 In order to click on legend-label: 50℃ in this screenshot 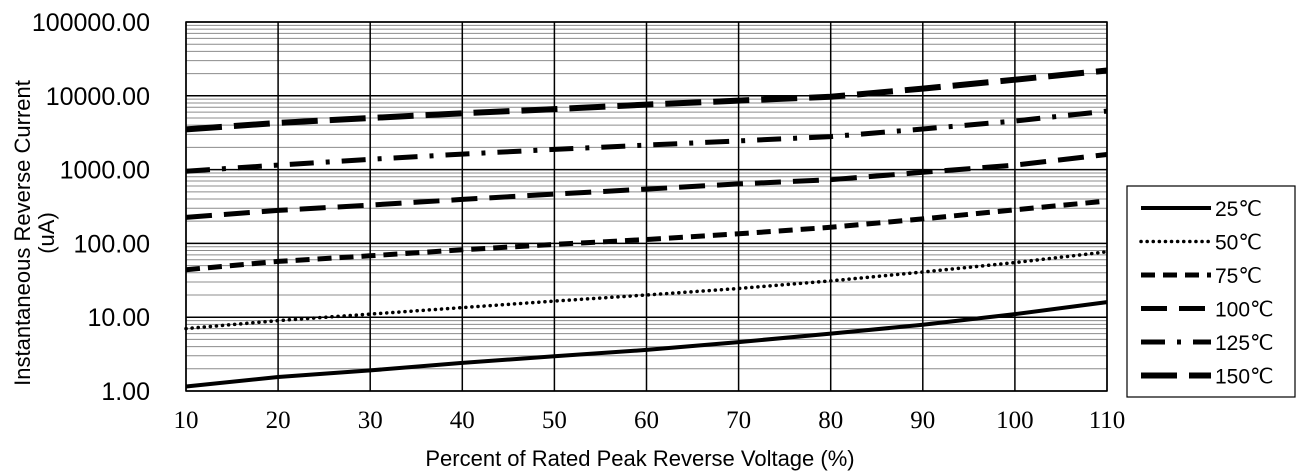, I will do `click(1238, 243)`.